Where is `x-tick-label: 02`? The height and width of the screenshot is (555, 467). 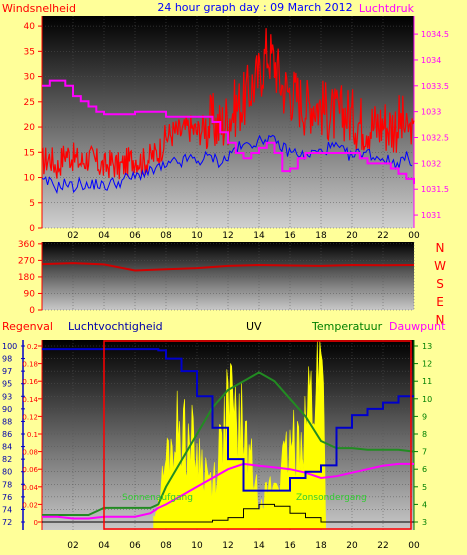 x-tick-label: 02 is located at coordinates (72, 546).